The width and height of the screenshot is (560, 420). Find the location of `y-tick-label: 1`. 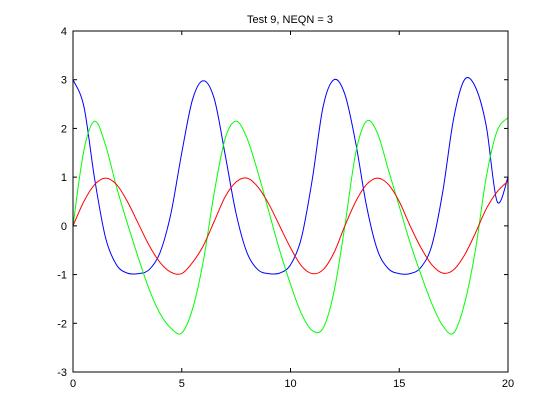

y-tick-label: 1 is located at coordinates (64, 178).